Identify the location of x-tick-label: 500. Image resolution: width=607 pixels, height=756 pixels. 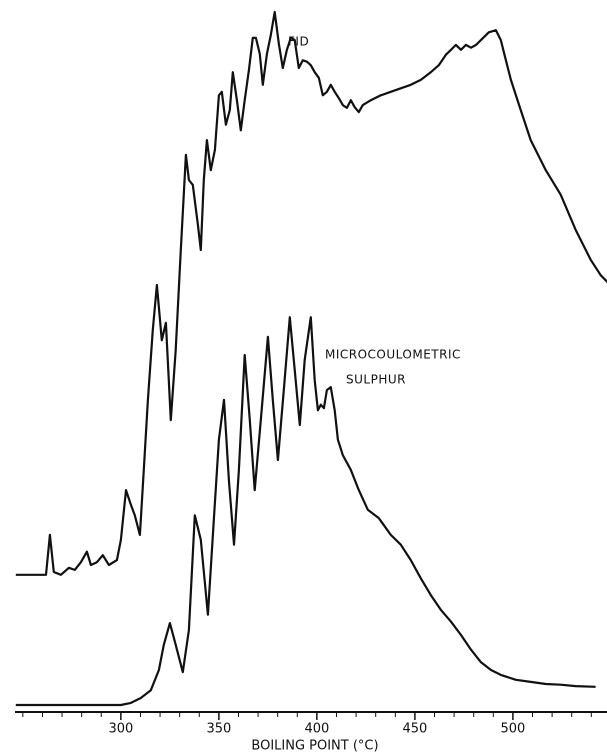
(512, 729).